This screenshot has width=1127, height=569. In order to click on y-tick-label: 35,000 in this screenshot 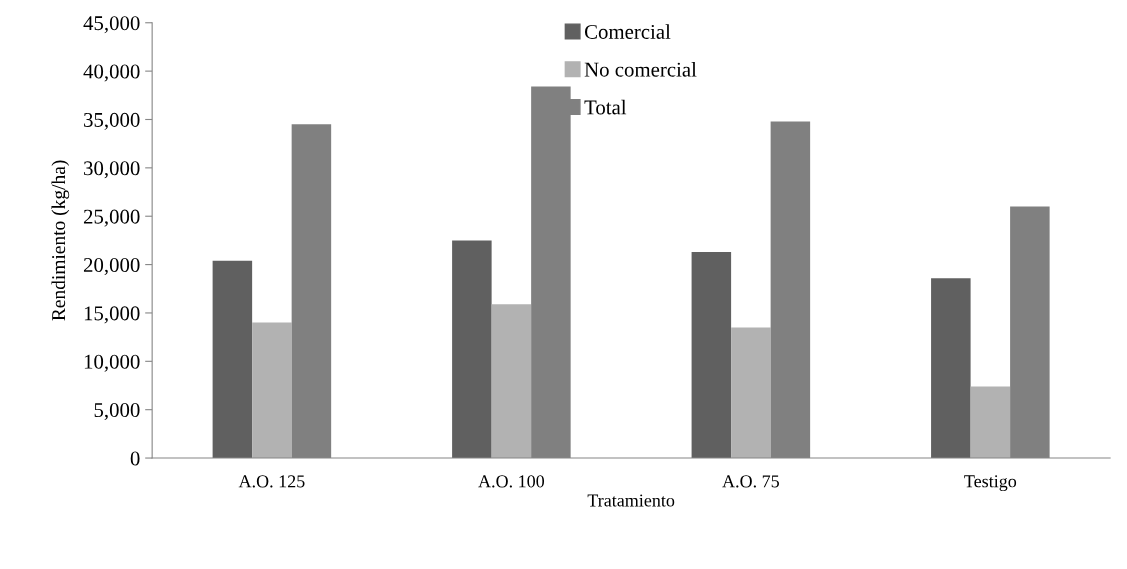, I will do `click(112, 121)`.